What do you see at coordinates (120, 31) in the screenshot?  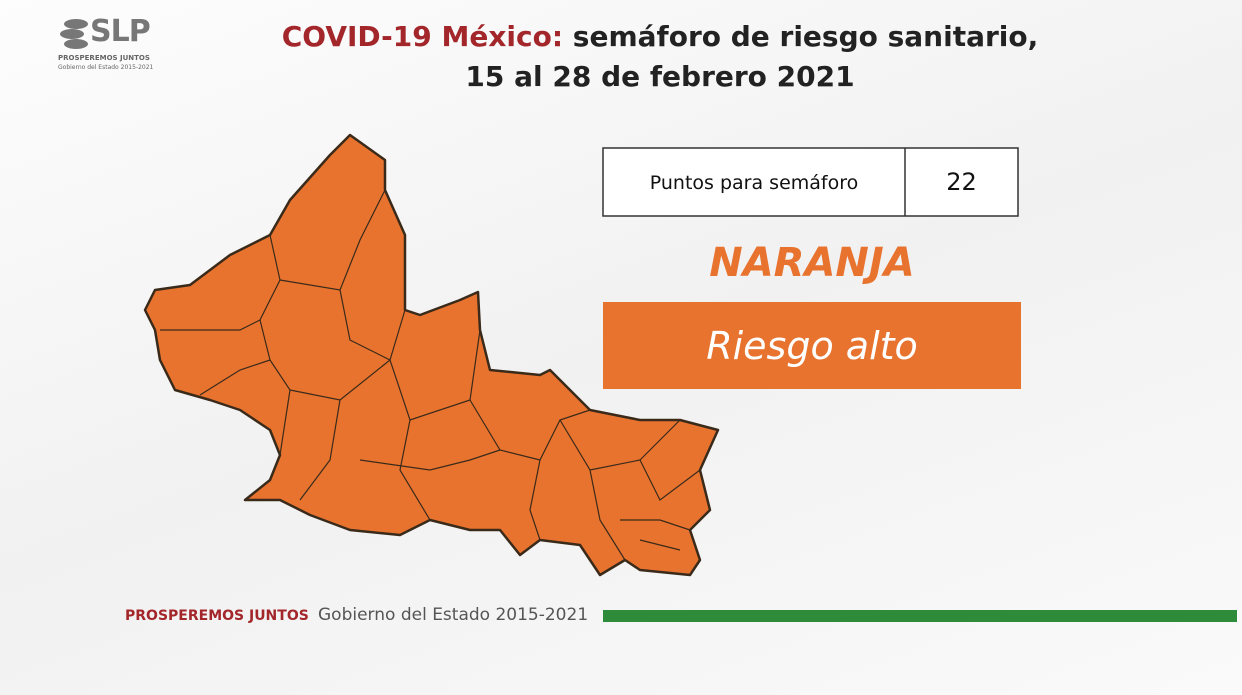 I see `logo-mark: SLP` at bounding box center [120, 31].